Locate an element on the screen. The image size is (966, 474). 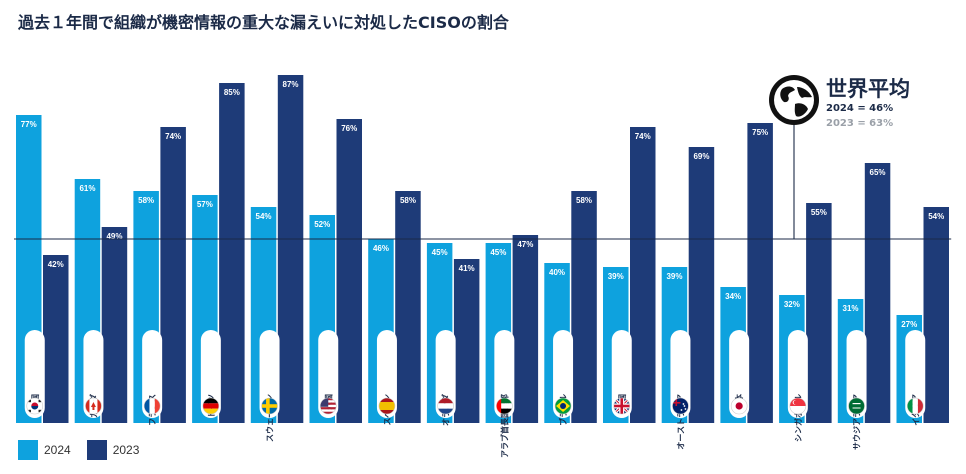
data-label-2024: 58% is located at coordinates (146, 200).